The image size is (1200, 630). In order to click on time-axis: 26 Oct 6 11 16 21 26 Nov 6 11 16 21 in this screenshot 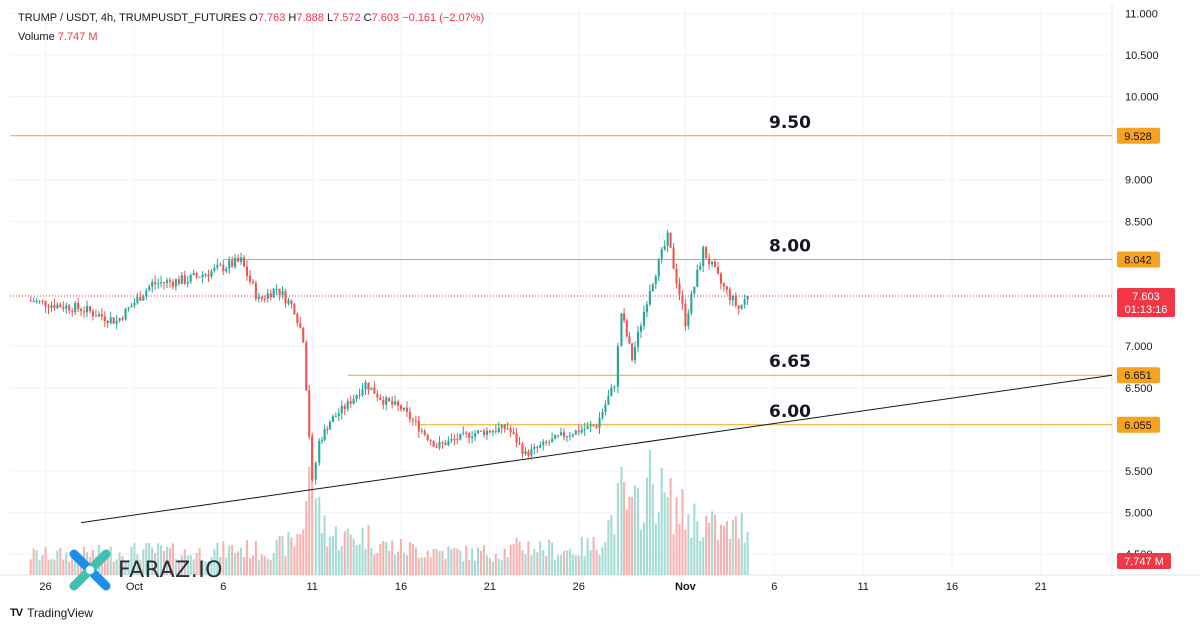, I will do `click(543, 587)`.